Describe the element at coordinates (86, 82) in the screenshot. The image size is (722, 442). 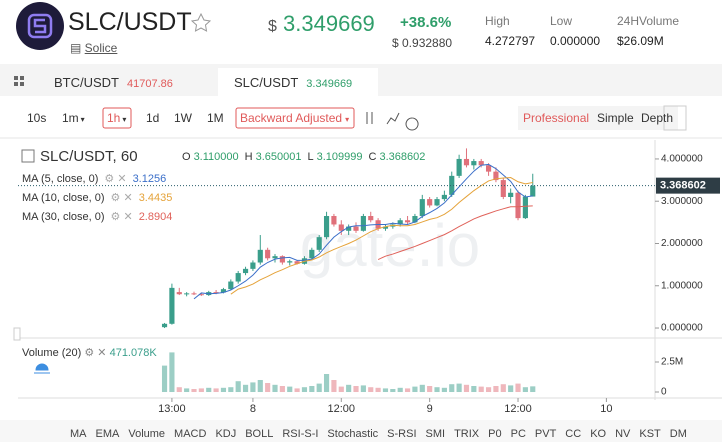
I see `tab-pair: BTC/USDT` at that location.